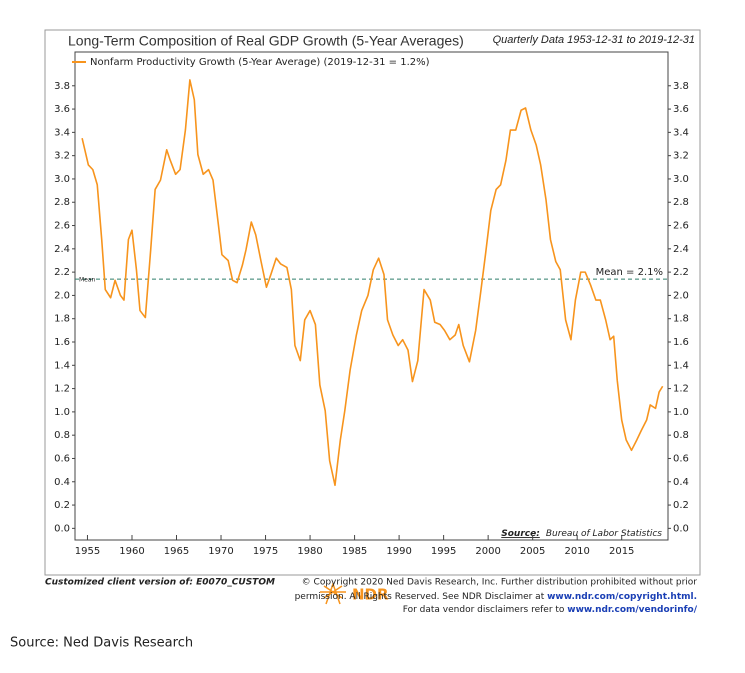  Describe the element at coordinates (681, 226) in the screenshot. I see `y2-tick-label: 2.6` at that location.